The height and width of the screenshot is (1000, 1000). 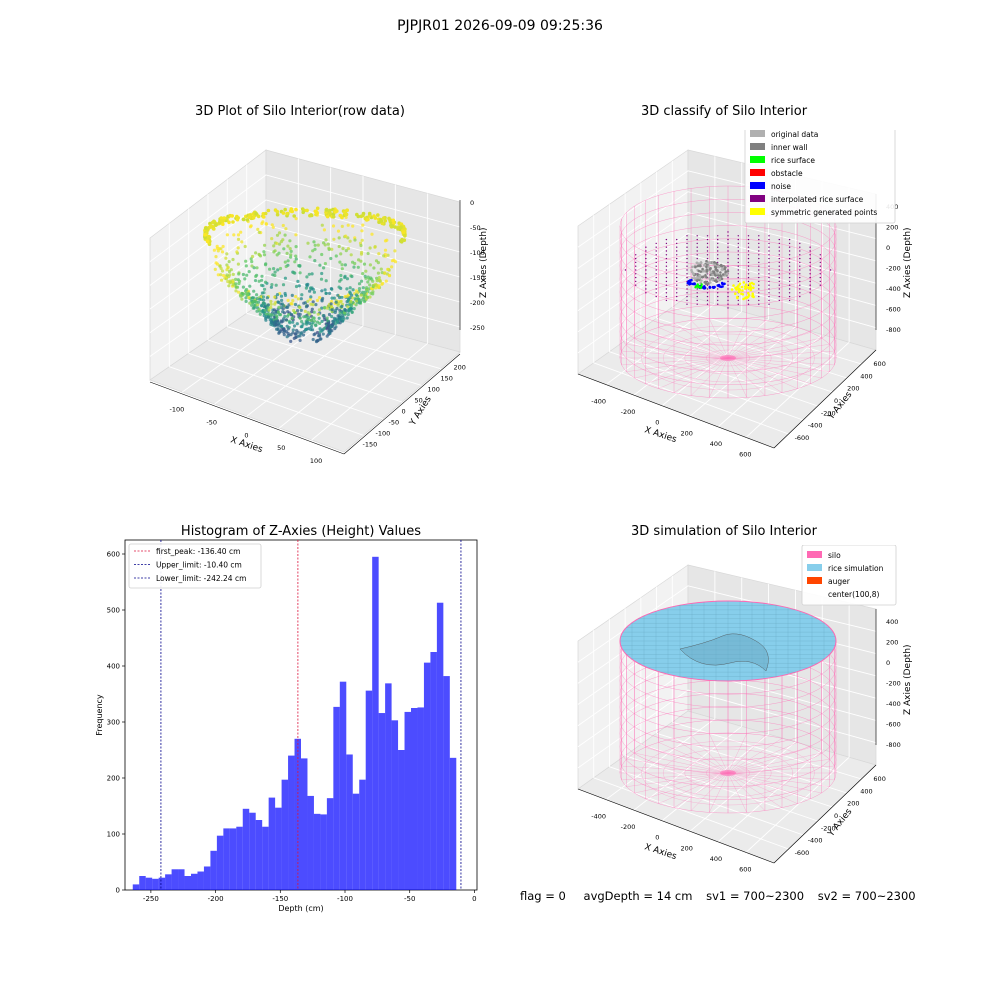 What do you see at coordinates (728, 641) in the screenshot?
I see `simulation-rice-surface` at bounding box center [728, 641].